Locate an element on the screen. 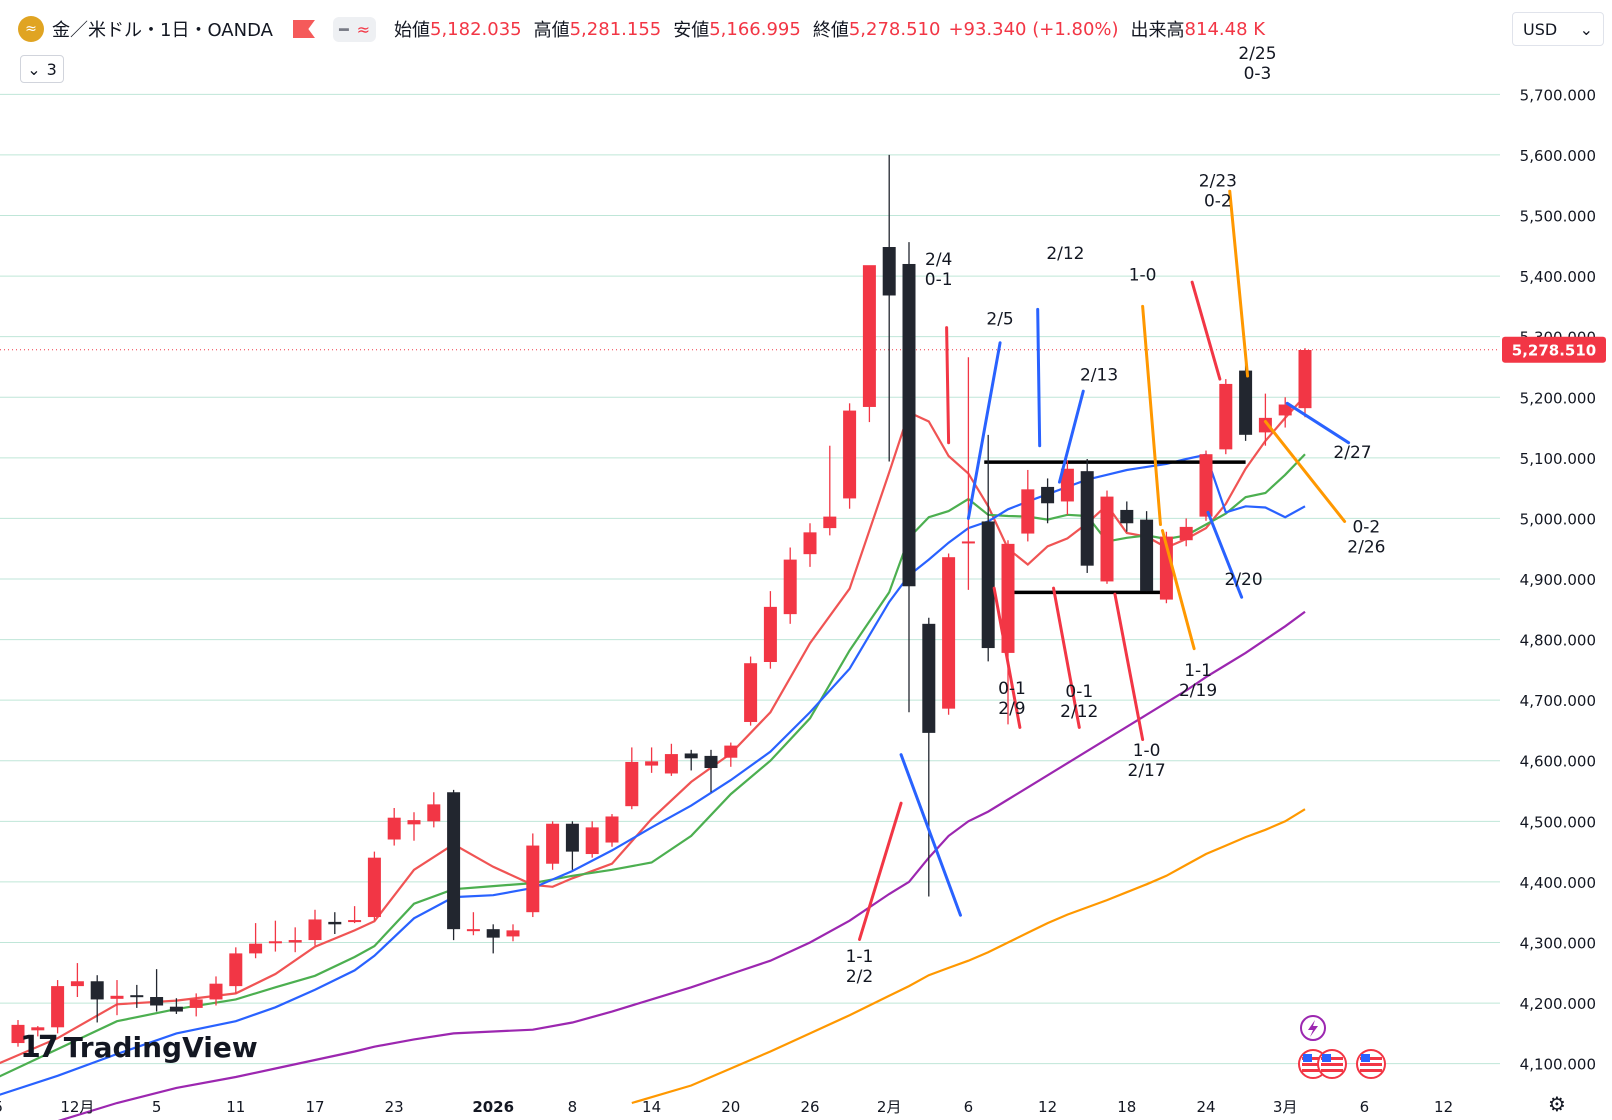 This screenshot has height=1120, width=1612. low-value: 5,166.995 is located at coordinates (755, 29).